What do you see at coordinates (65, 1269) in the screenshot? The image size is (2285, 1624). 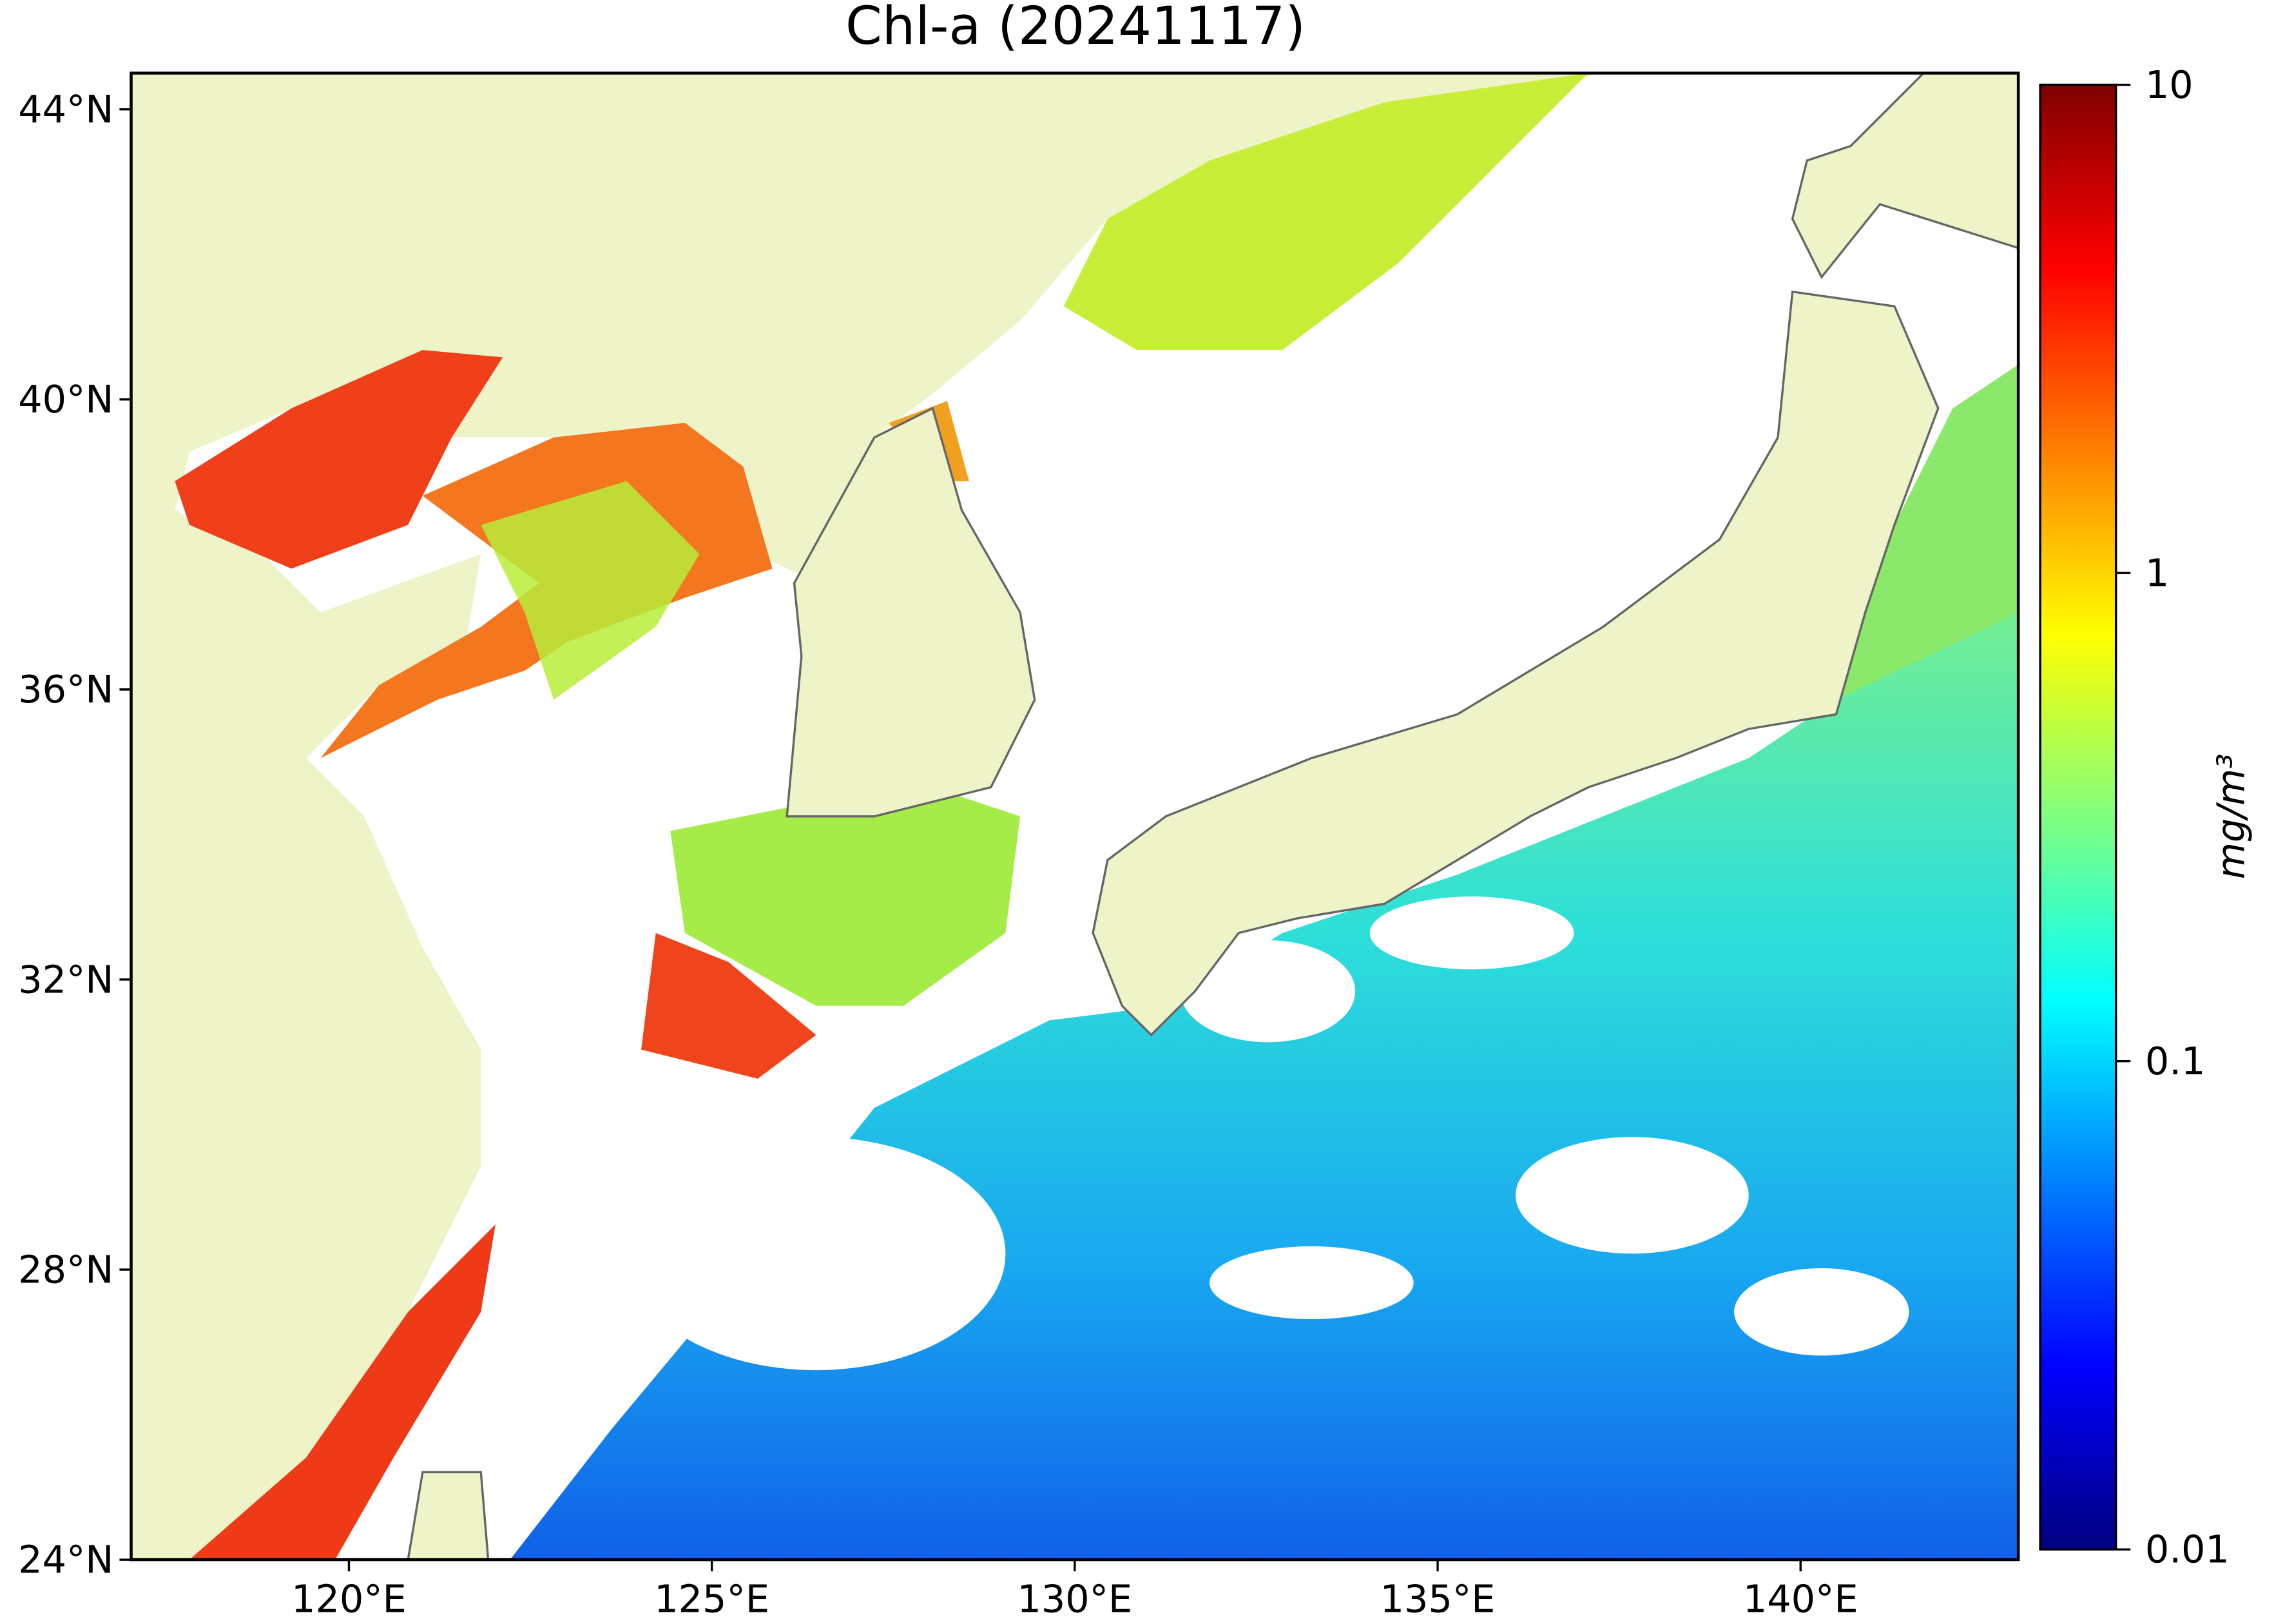 I see `y-tick-label: 28°N` at bounding box center [65, 1269].